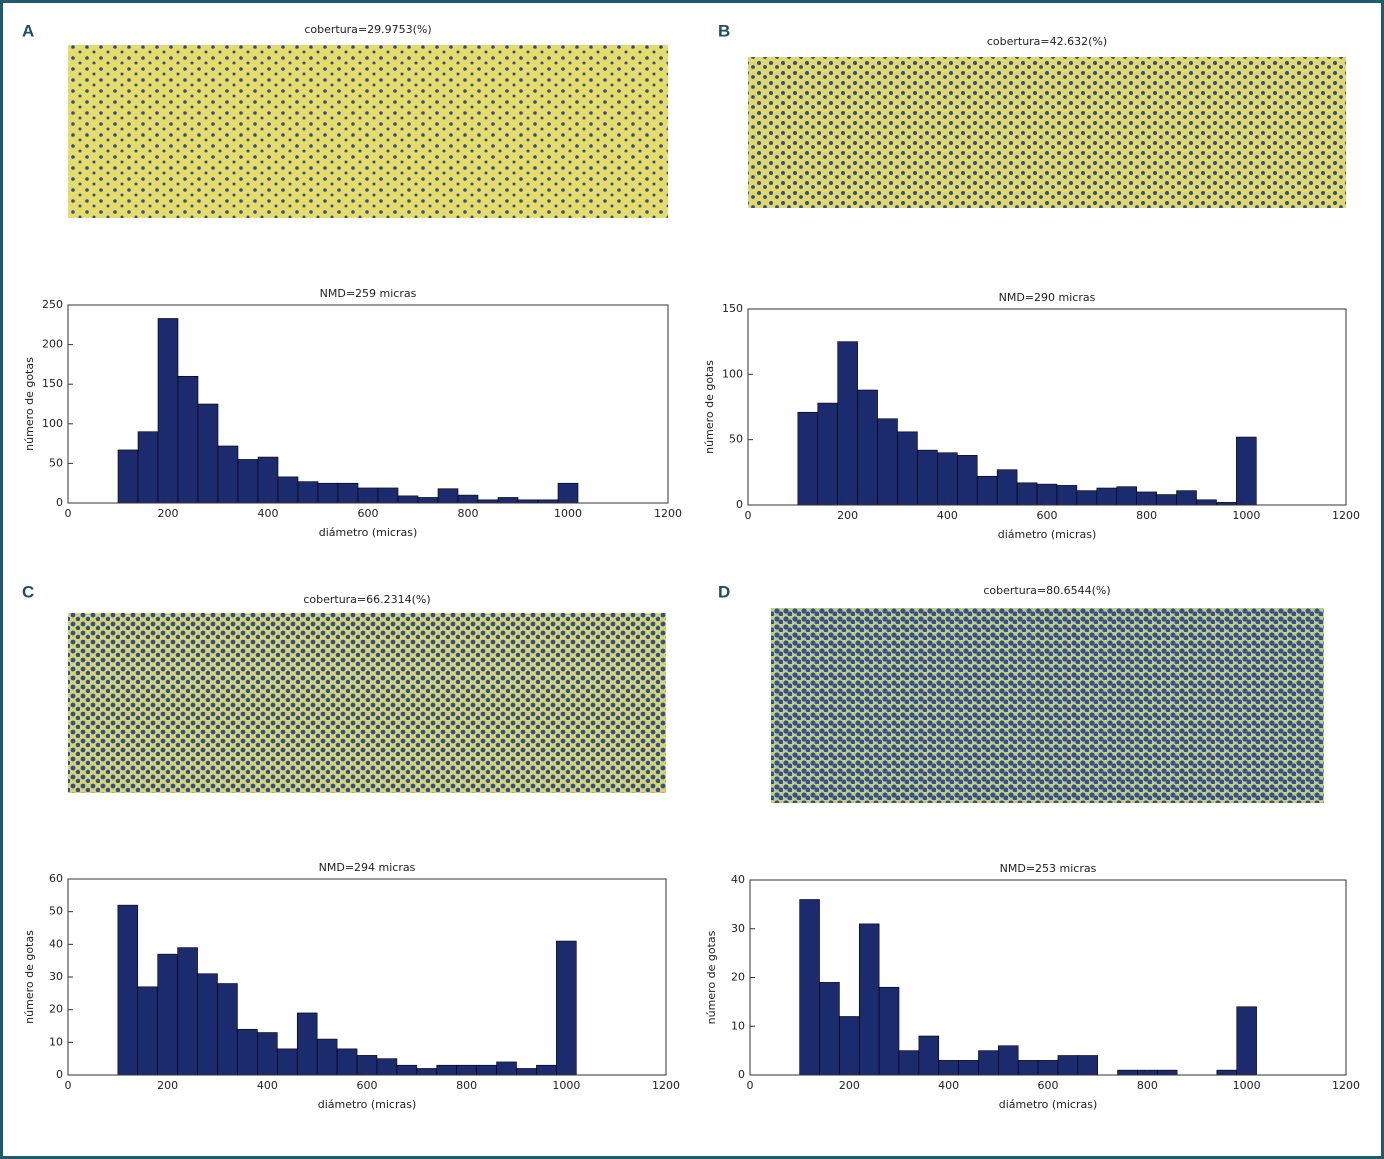 The height and width of the screenshot is (1159, 1384). What do you see at coordinates (1046, 590) in the screenshot?
I see `image-title: cobertura=80.6544(%)` at bounding box center [1046, 590].